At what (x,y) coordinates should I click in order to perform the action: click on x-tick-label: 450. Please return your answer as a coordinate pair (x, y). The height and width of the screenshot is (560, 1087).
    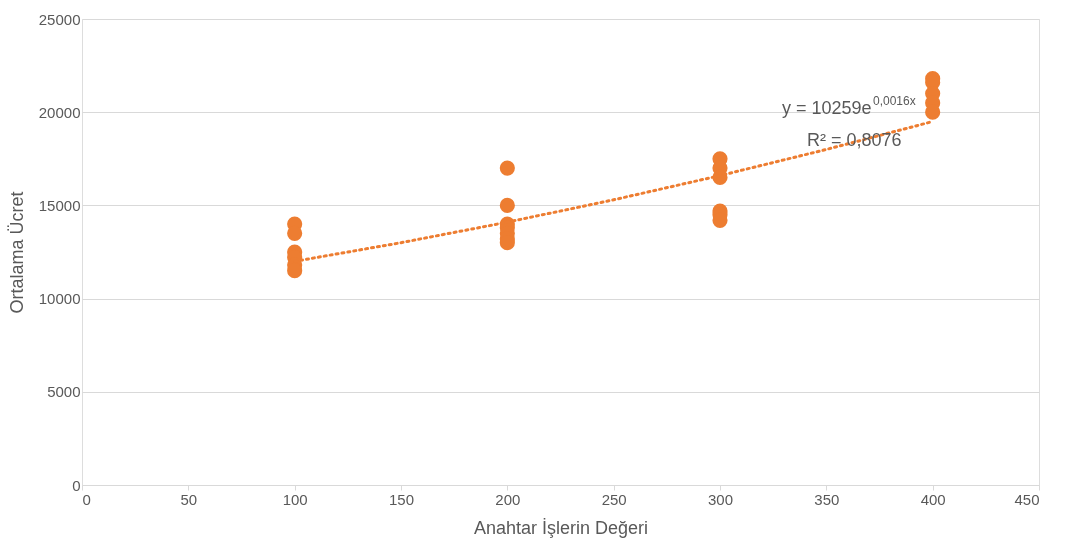
    Looking at the image, I should click on (1027, 499).